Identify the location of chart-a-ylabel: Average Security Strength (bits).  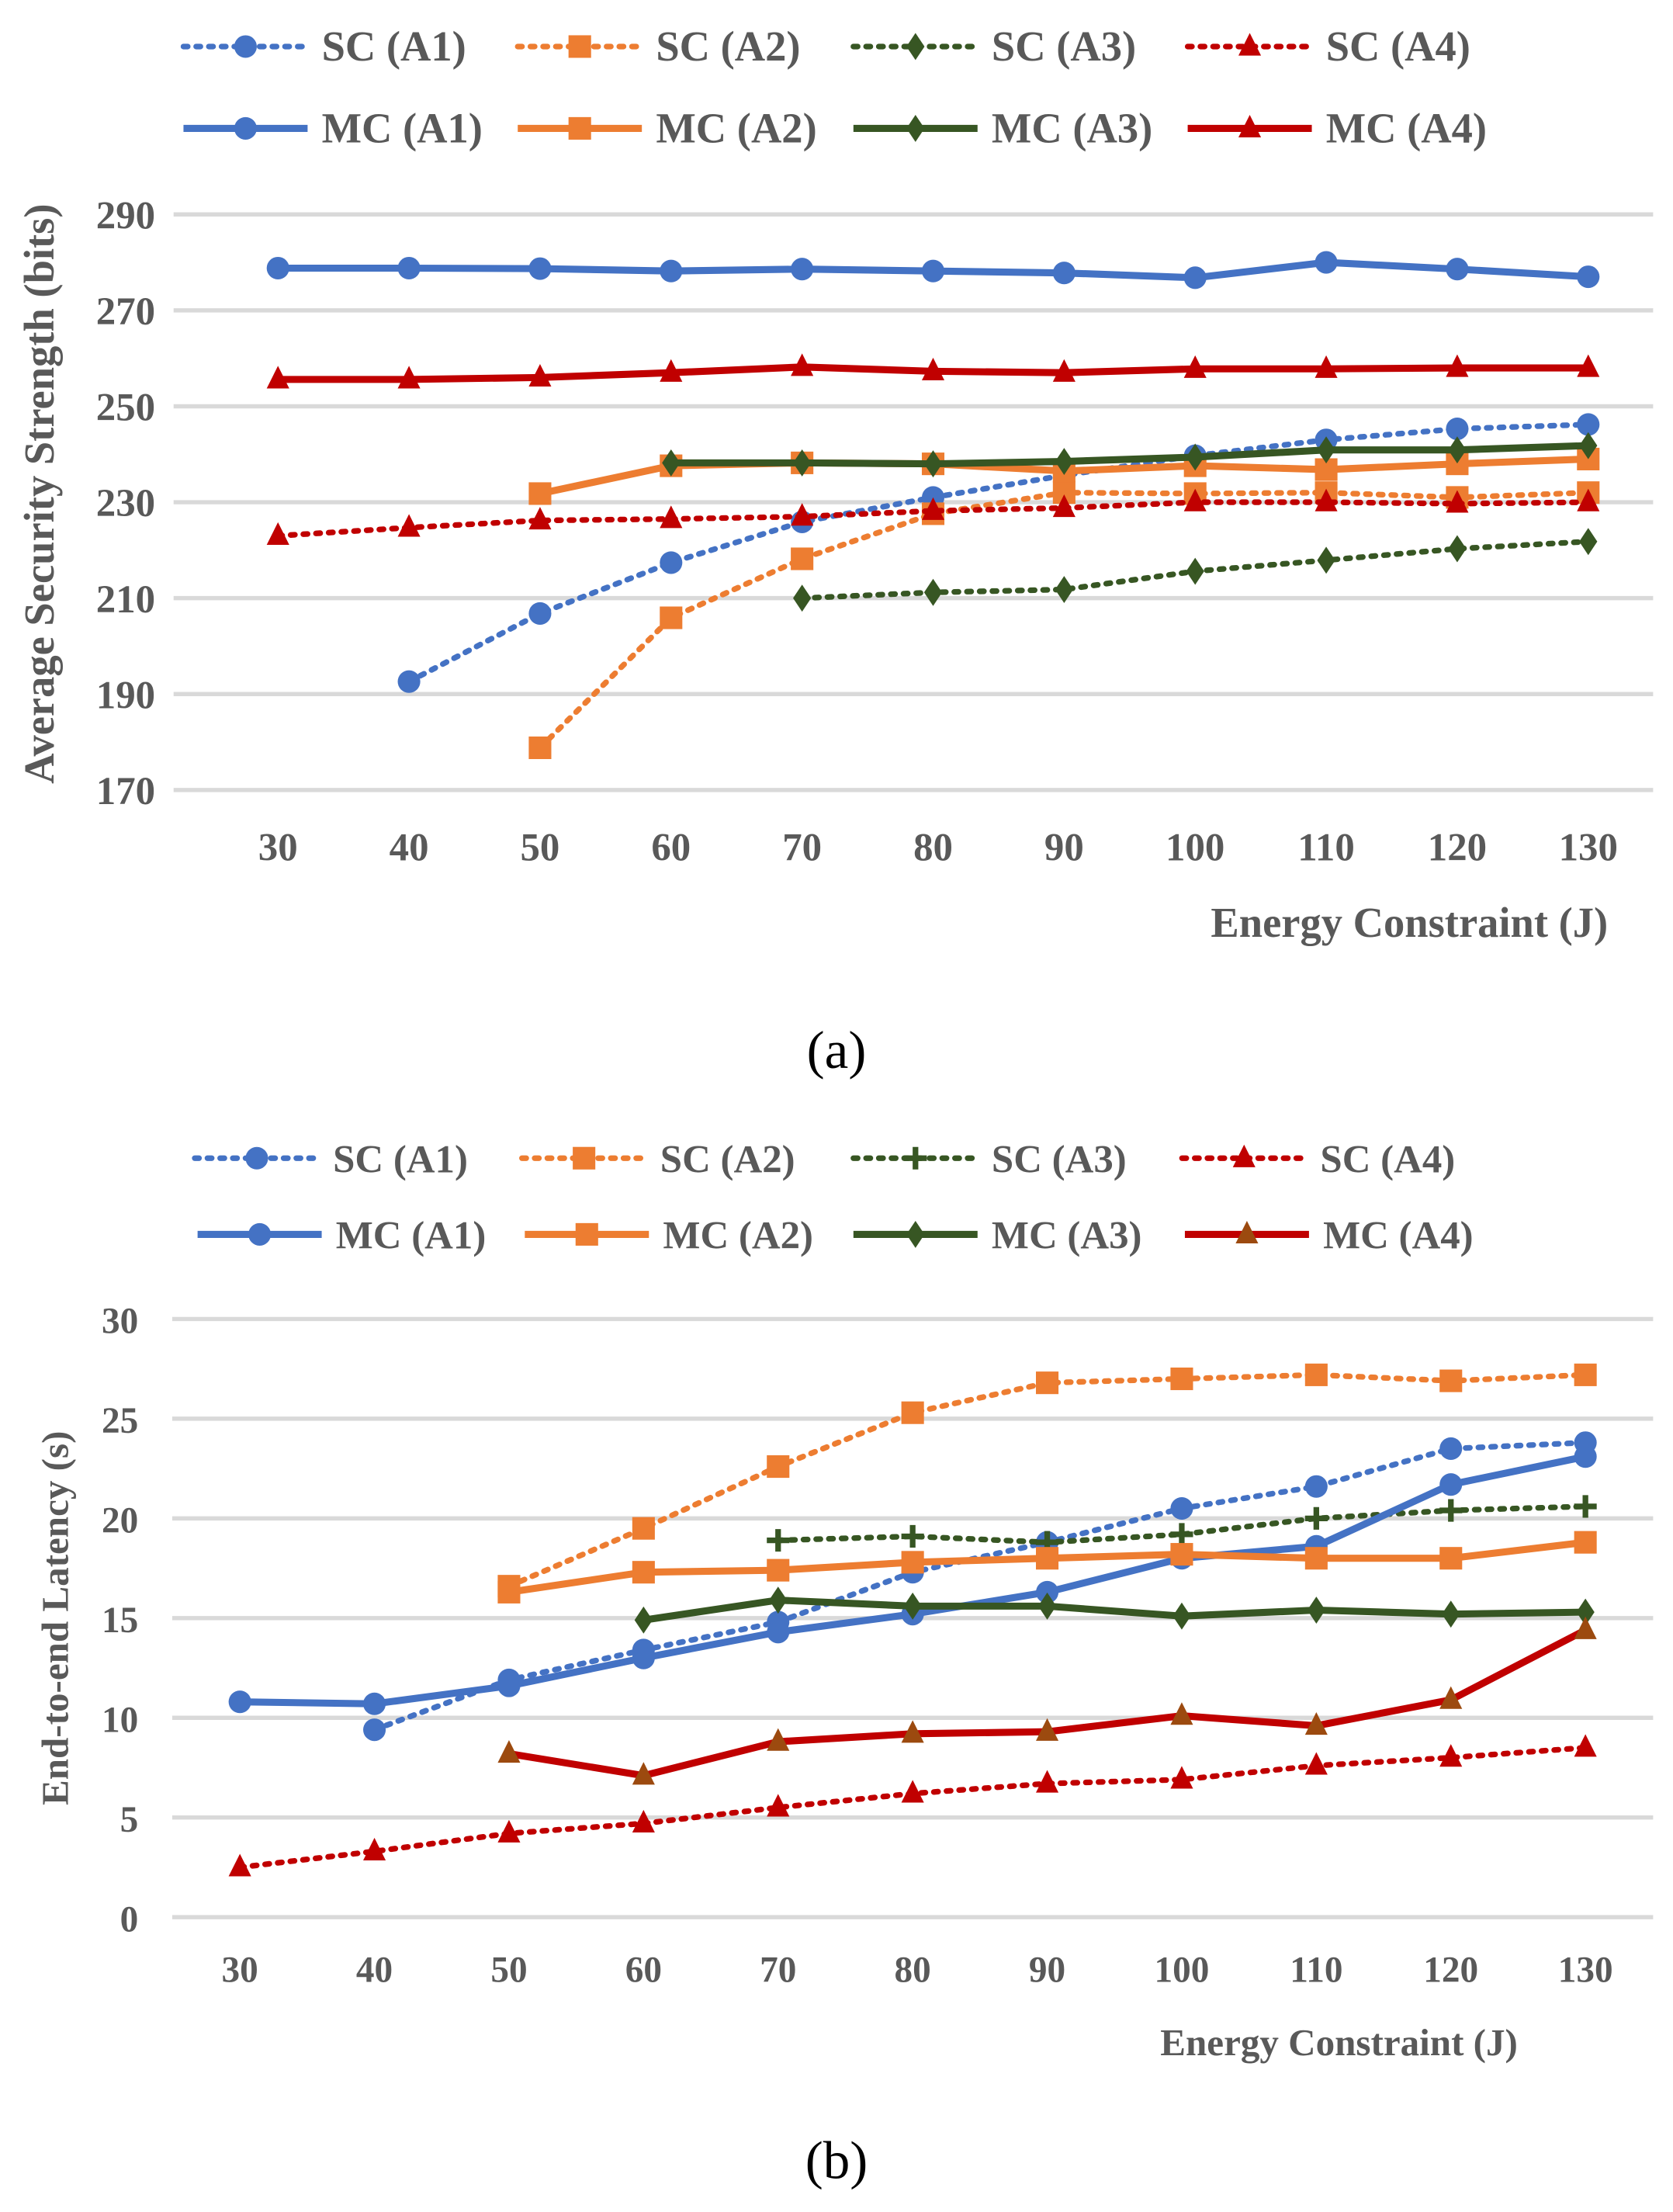
(40, 493).